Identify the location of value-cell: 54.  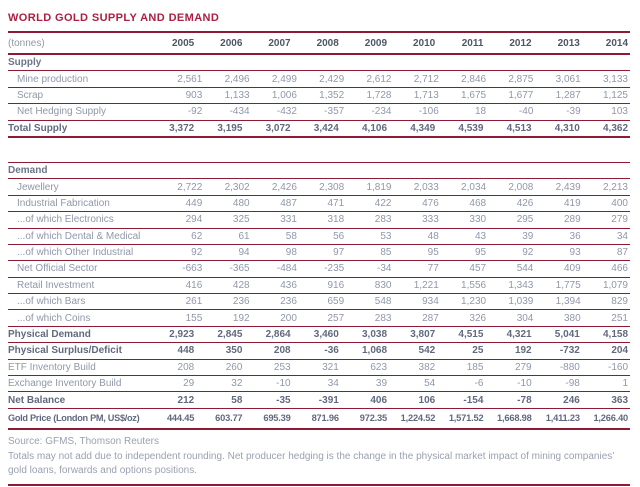
(430, 384).